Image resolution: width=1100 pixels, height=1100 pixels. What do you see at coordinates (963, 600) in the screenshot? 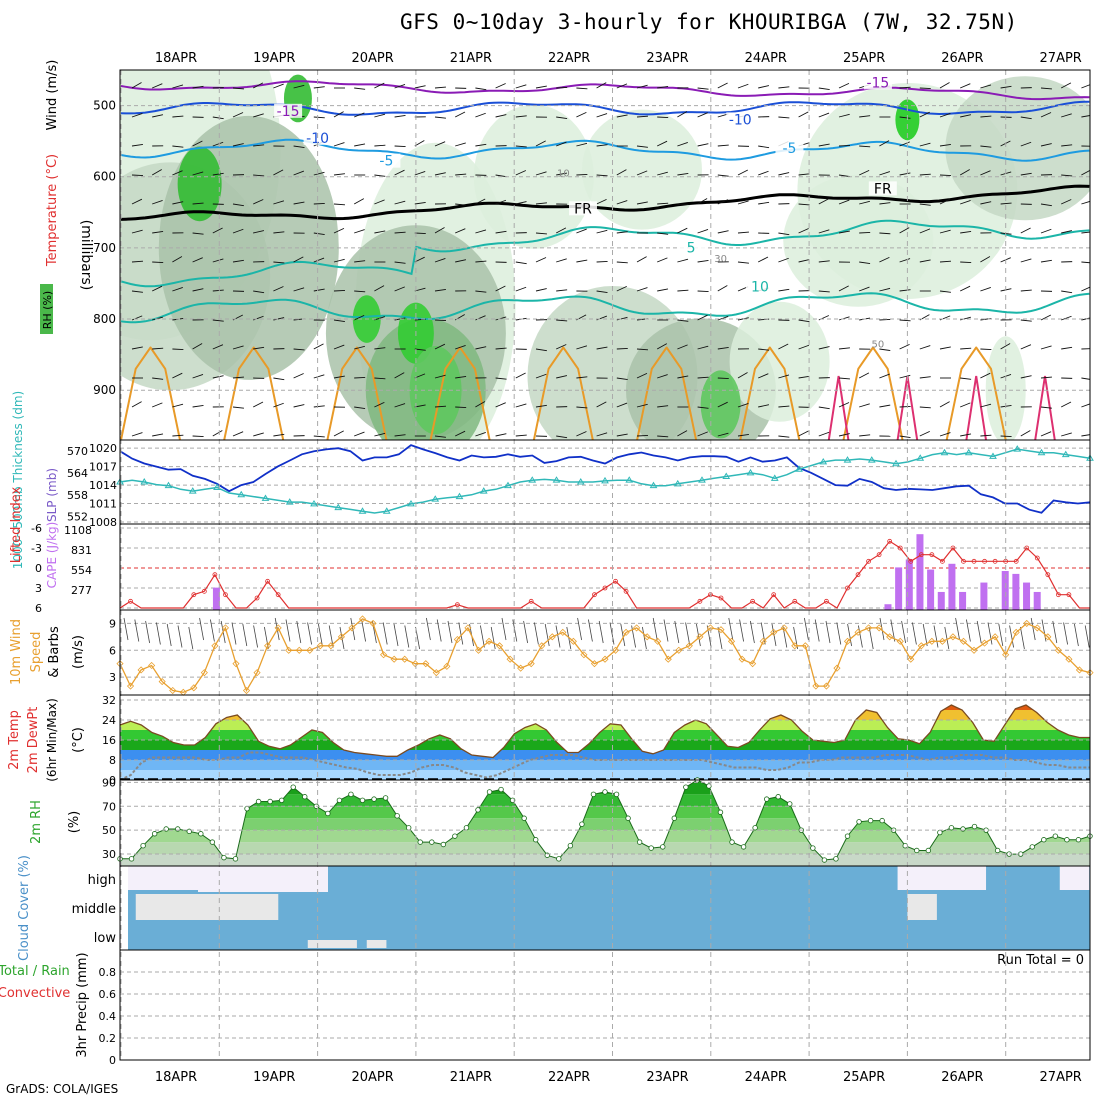
I see `cape-bar` at bounding box center [963, 600].